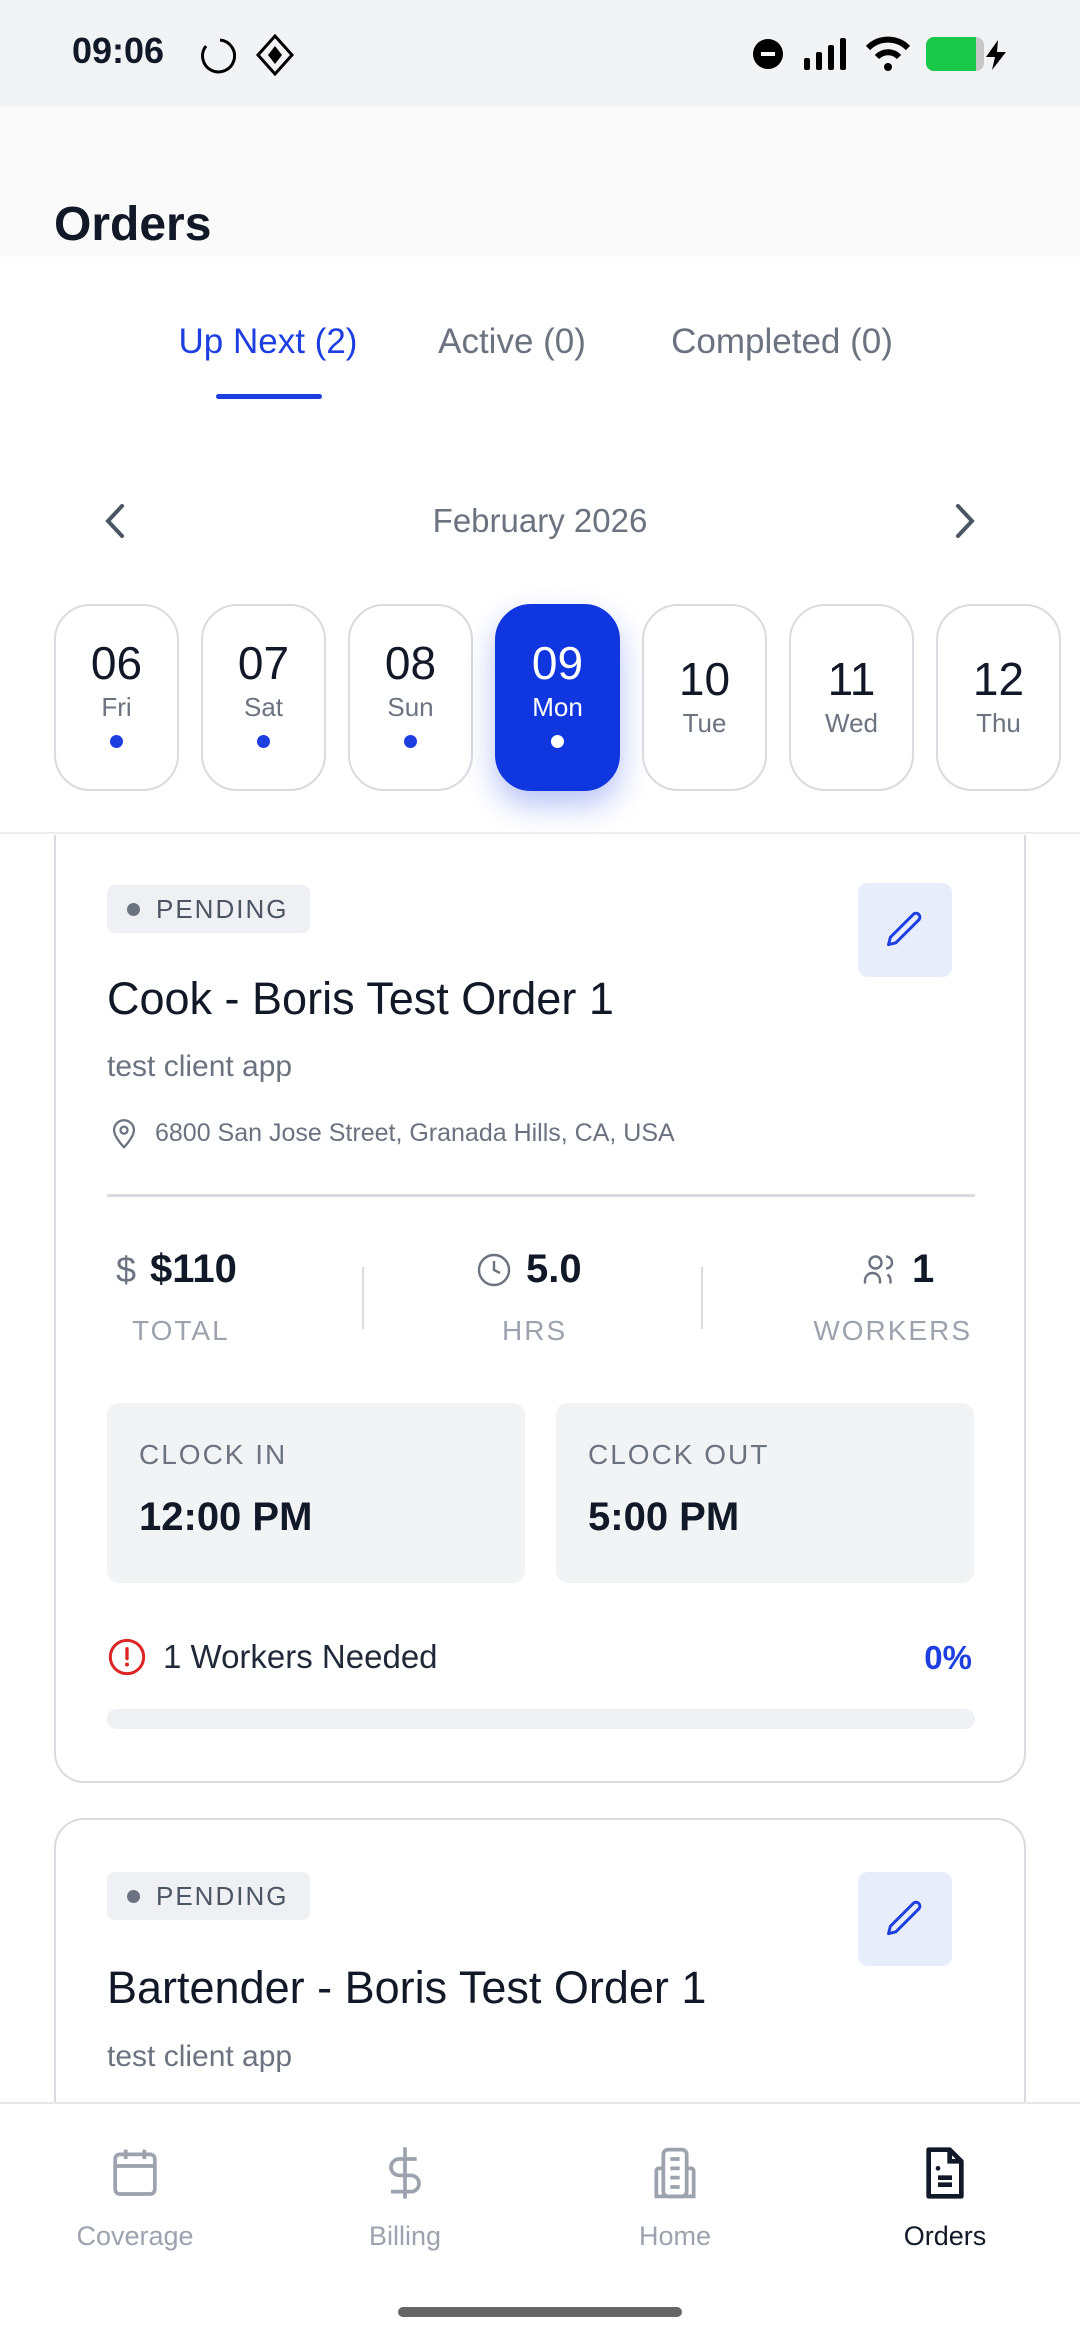  I want to click on date-pill-08: 08 Sun, so click(410, 697).